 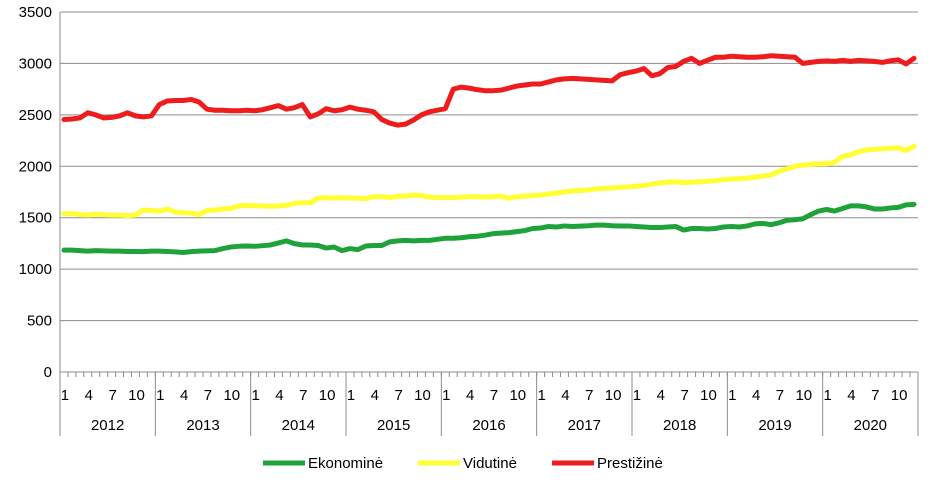 What do you see at coordinates (35, 63) in the screenshot?
I see `y-tick-label: 3000` at bounding box center [35, 63].